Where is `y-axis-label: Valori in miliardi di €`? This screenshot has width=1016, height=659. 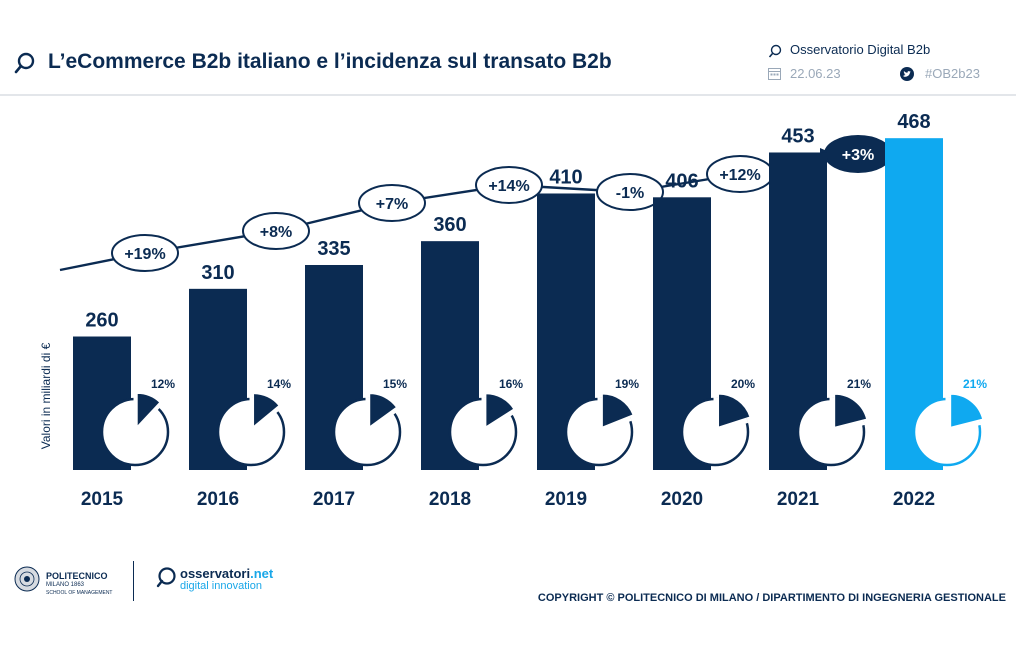 y-axis-label: Valori in miliardi di € is located at coordinates (46, 395).